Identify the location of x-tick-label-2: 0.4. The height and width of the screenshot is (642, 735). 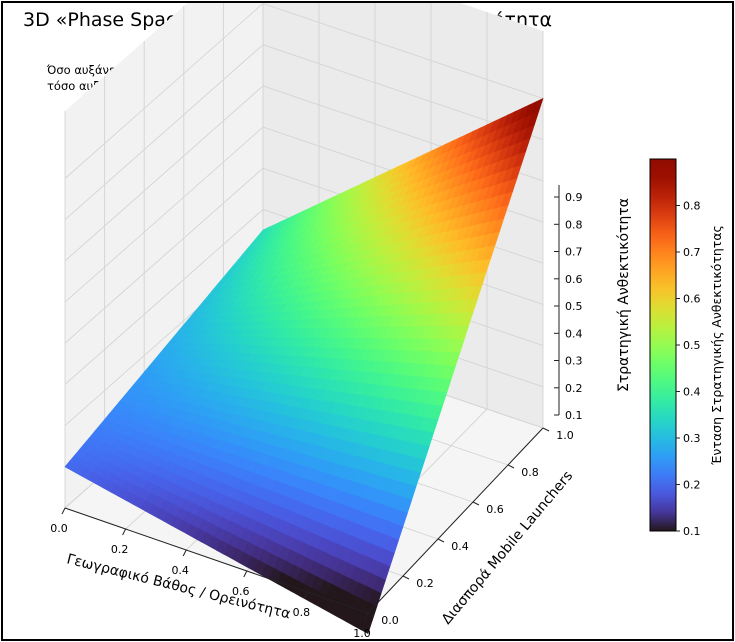
(180, 570).